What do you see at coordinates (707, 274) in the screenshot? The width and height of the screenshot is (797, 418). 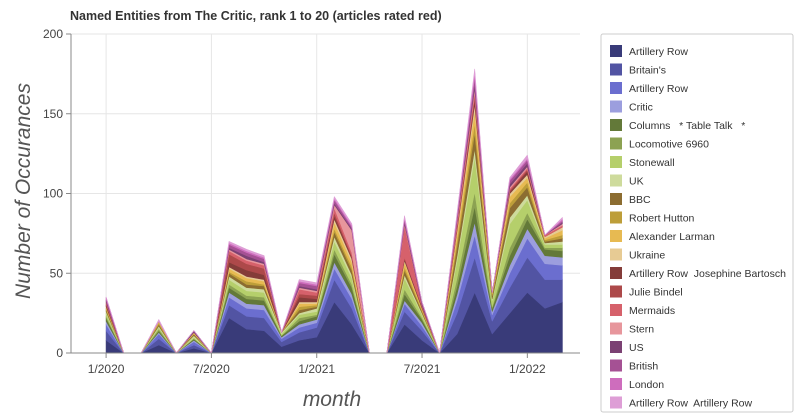 I see `legend-label: Artillery Row Josephine Bartosch` at bounding box center [707, 274].